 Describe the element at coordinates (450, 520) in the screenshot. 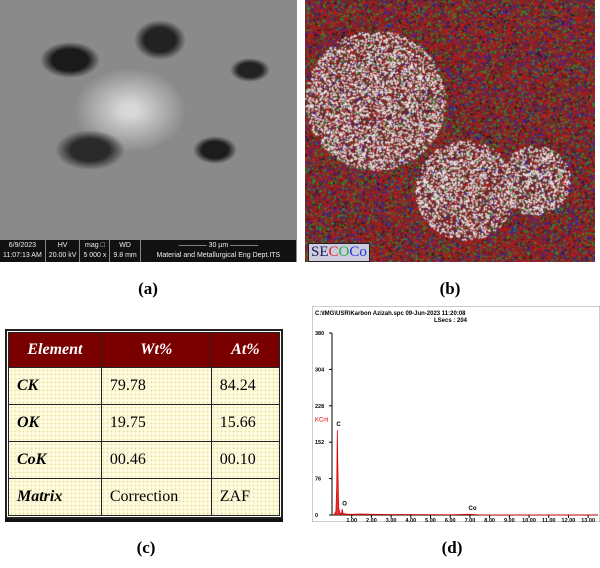

I see `x-tick-label: 6.00` at that location.